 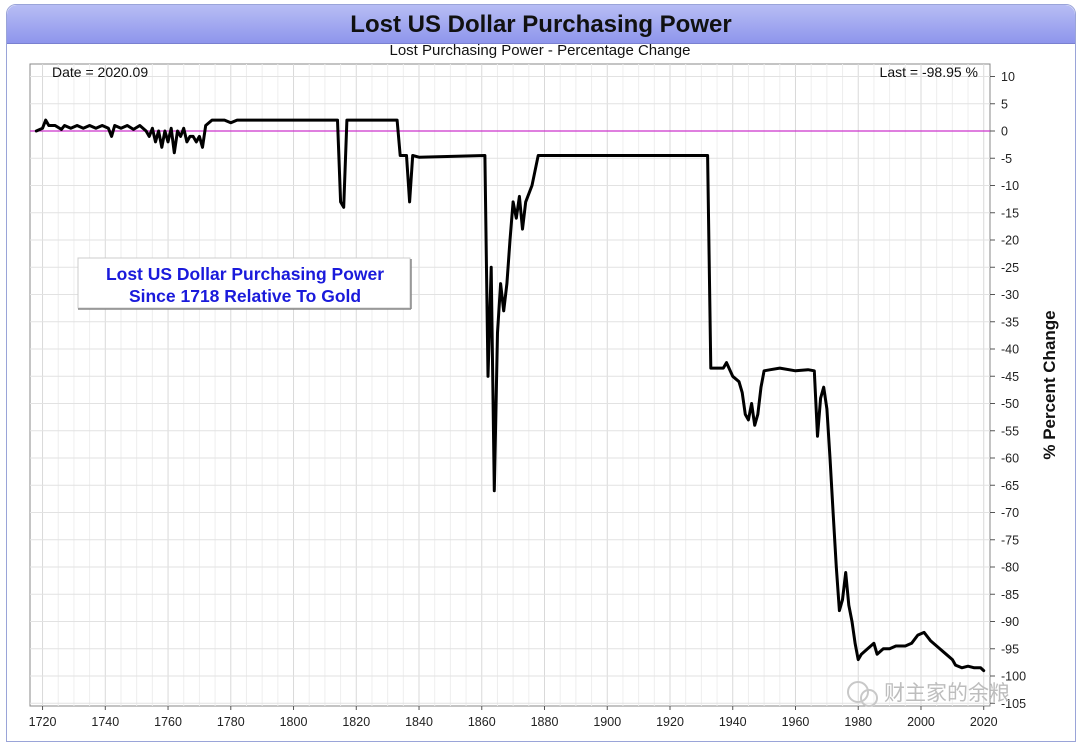 What do you see at coordinates (947, 693) in the screenshot?
I see `watermark-text: 财主家的余粮` at bounding box center [947, 693].